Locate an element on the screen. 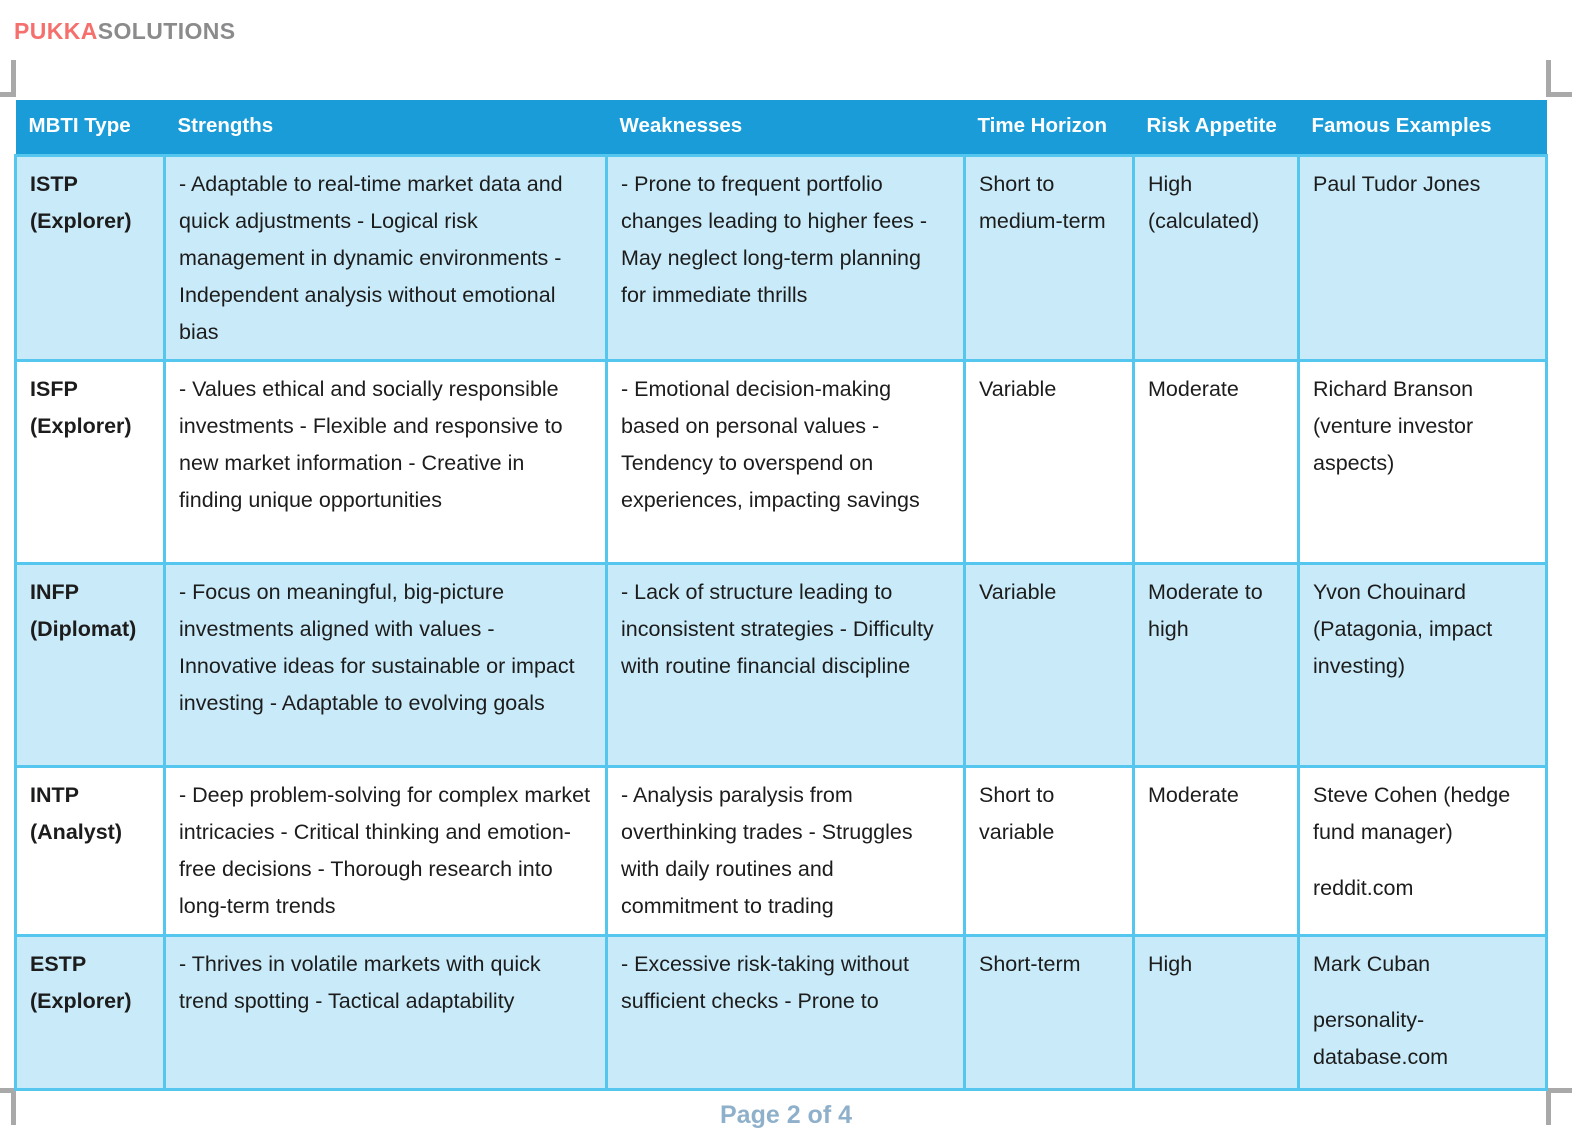 This screenshot has height=1140, width=1572. cell-time-horizon: Short to variable is located at coordinates (1049, 851).